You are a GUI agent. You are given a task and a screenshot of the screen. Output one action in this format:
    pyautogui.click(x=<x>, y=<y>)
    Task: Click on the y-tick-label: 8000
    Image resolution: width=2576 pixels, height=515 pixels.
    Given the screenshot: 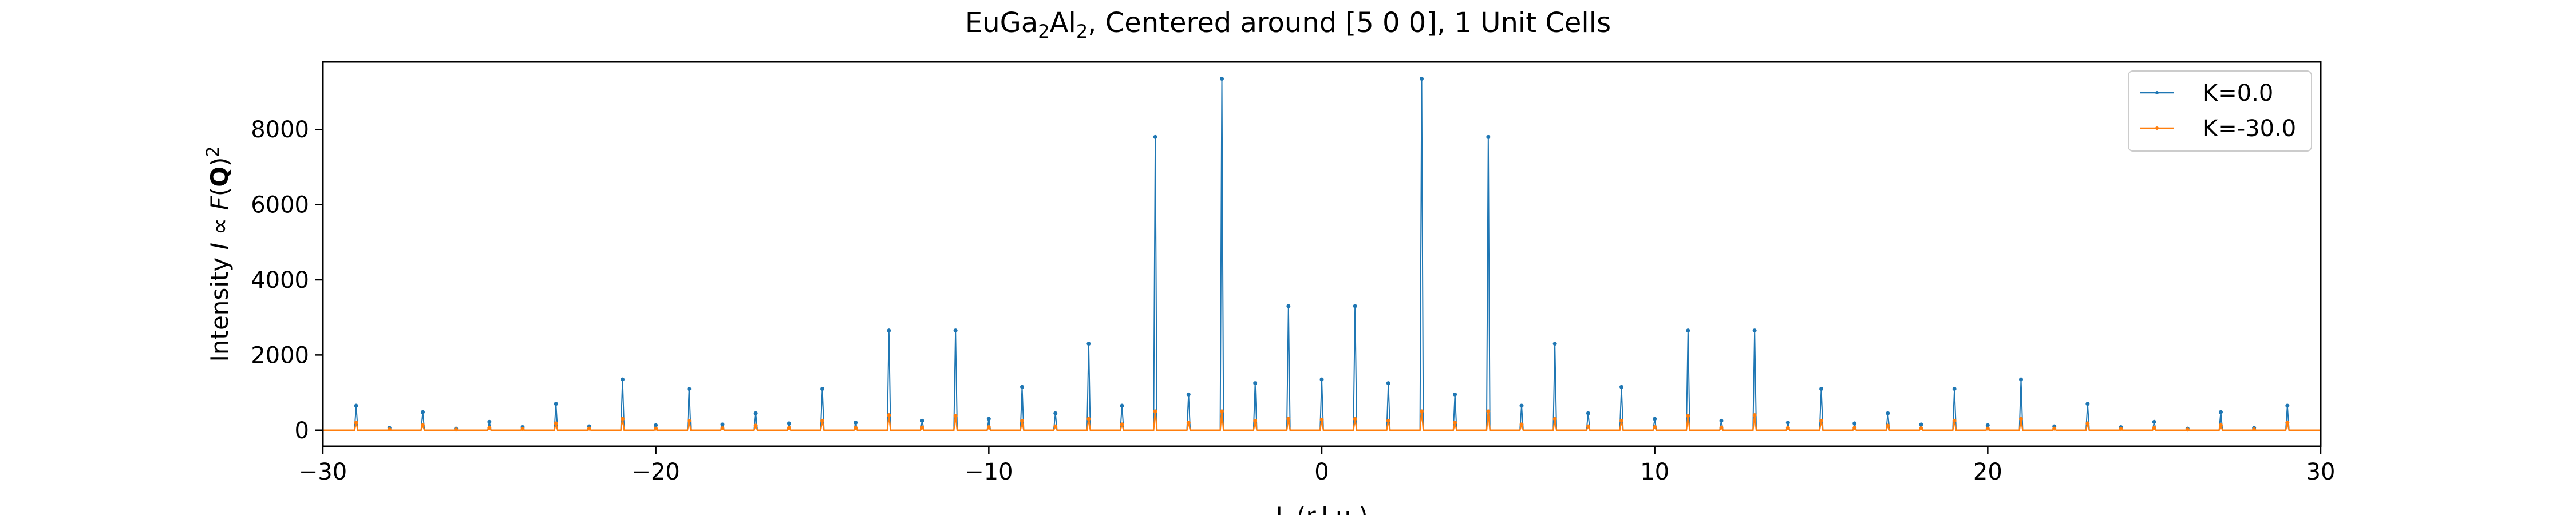 What is the action you would take?
    pyautogui.click(x=280, y=130)
    